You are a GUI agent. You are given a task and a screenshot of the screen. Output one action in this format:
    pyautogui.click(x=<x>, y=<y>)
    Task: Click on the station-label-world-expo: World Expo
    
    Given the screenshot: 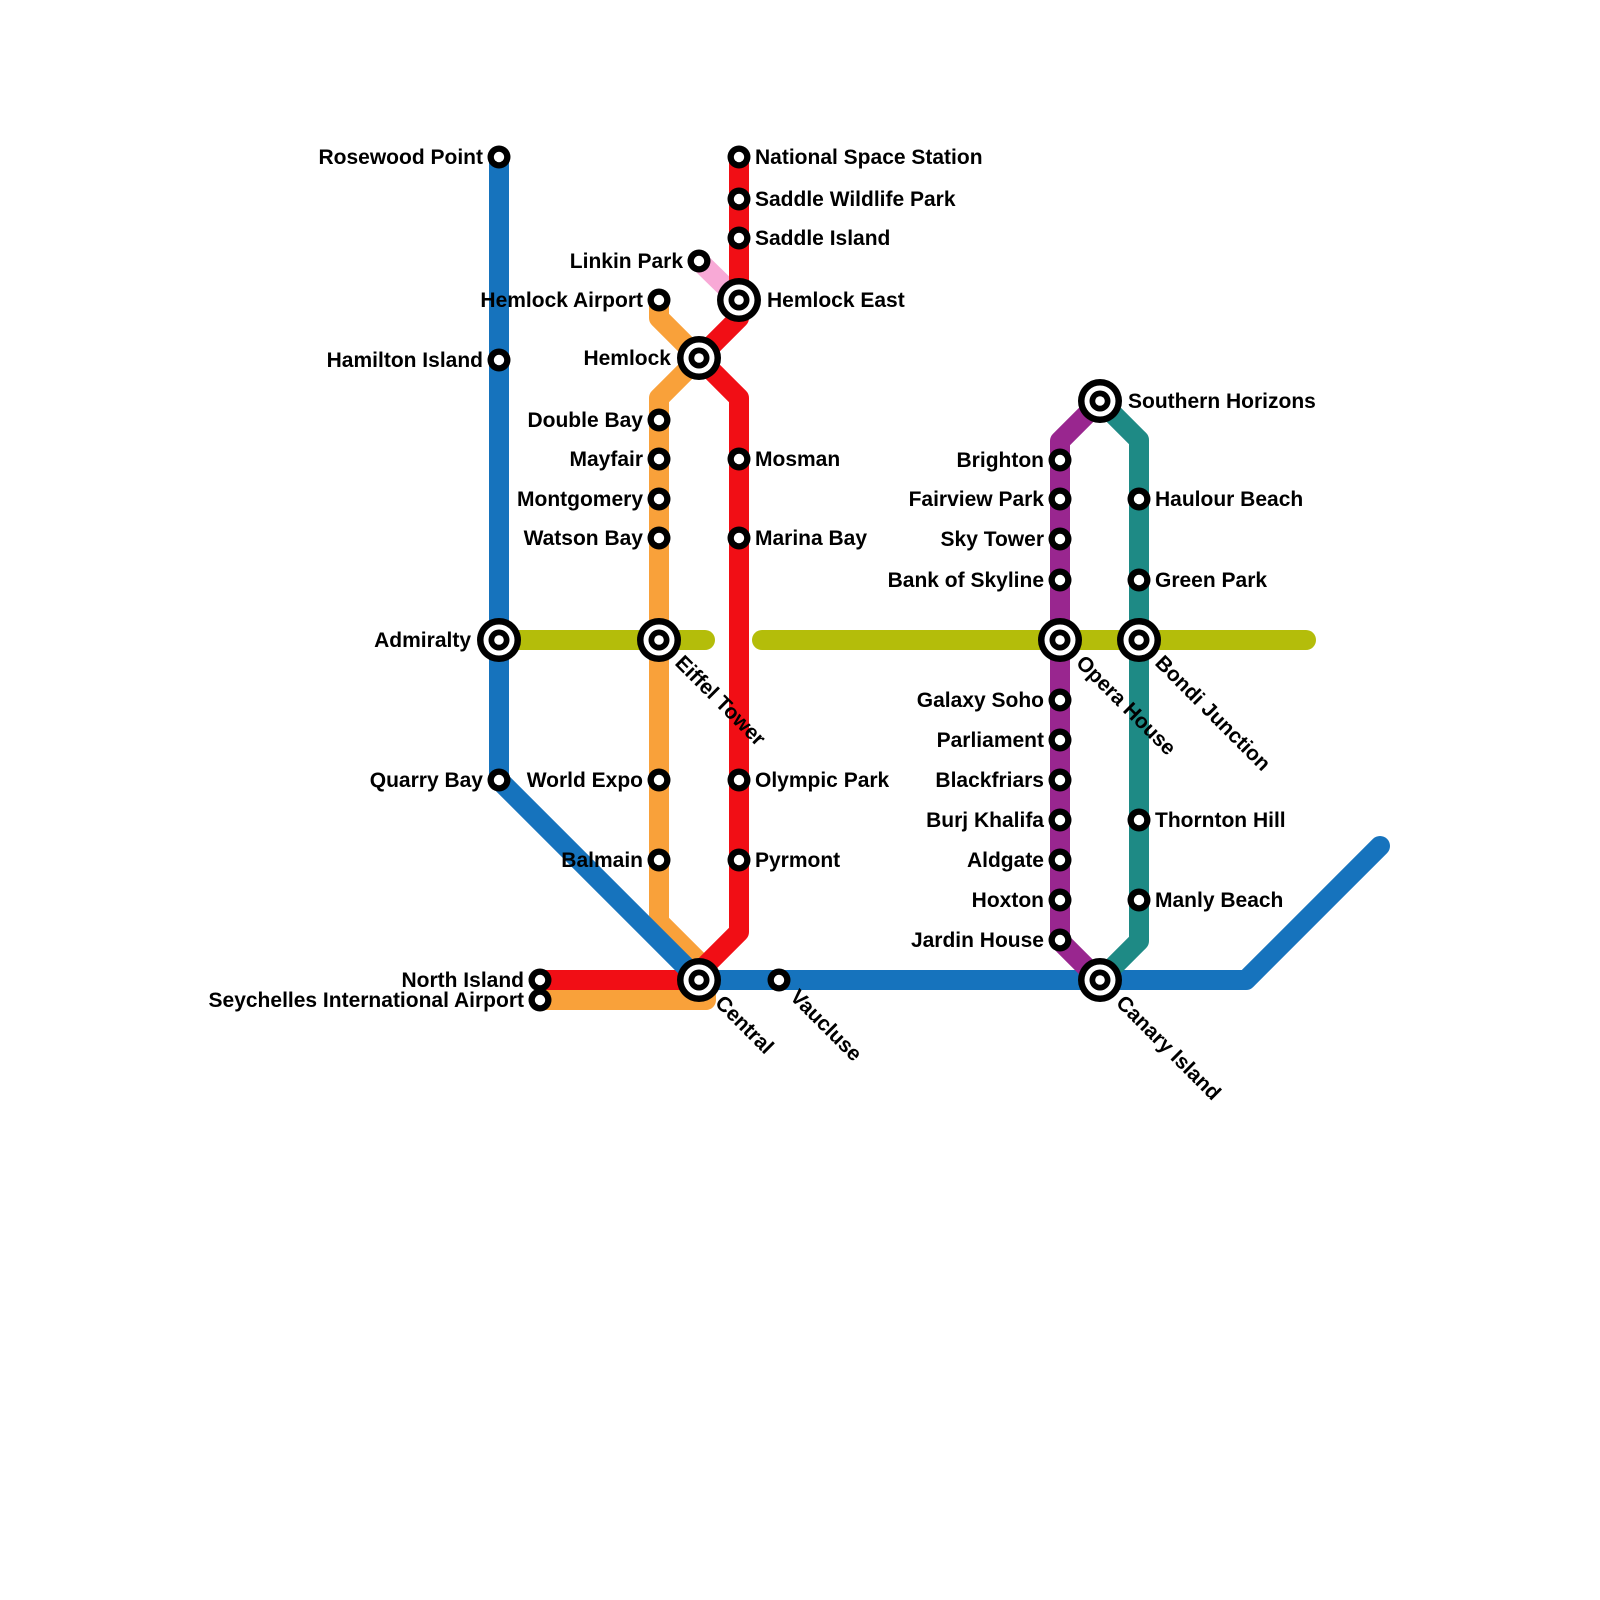 What is the action you would take?
    pyautogui.click(x=585, y=780)
    